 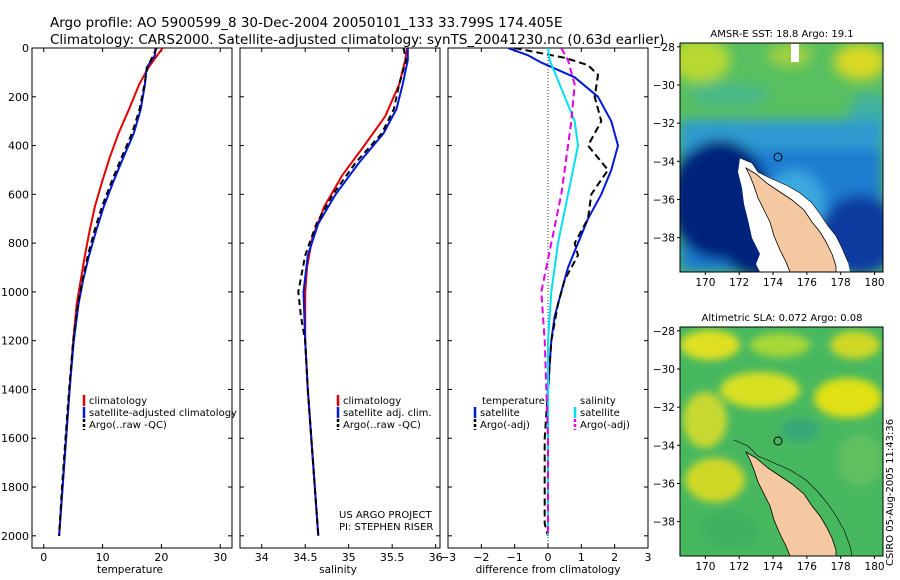 I want to click on salinity-series, so click(x=353, y=292).